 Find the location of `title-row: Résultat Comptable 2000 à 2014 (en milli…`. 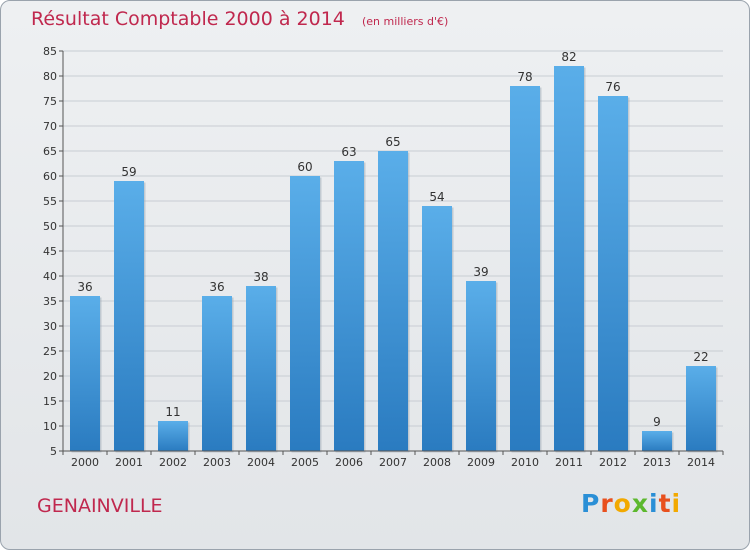

title-row: Résultat Comptable 2000 à 2014 (en milli… is located at coordinates (239, 19).